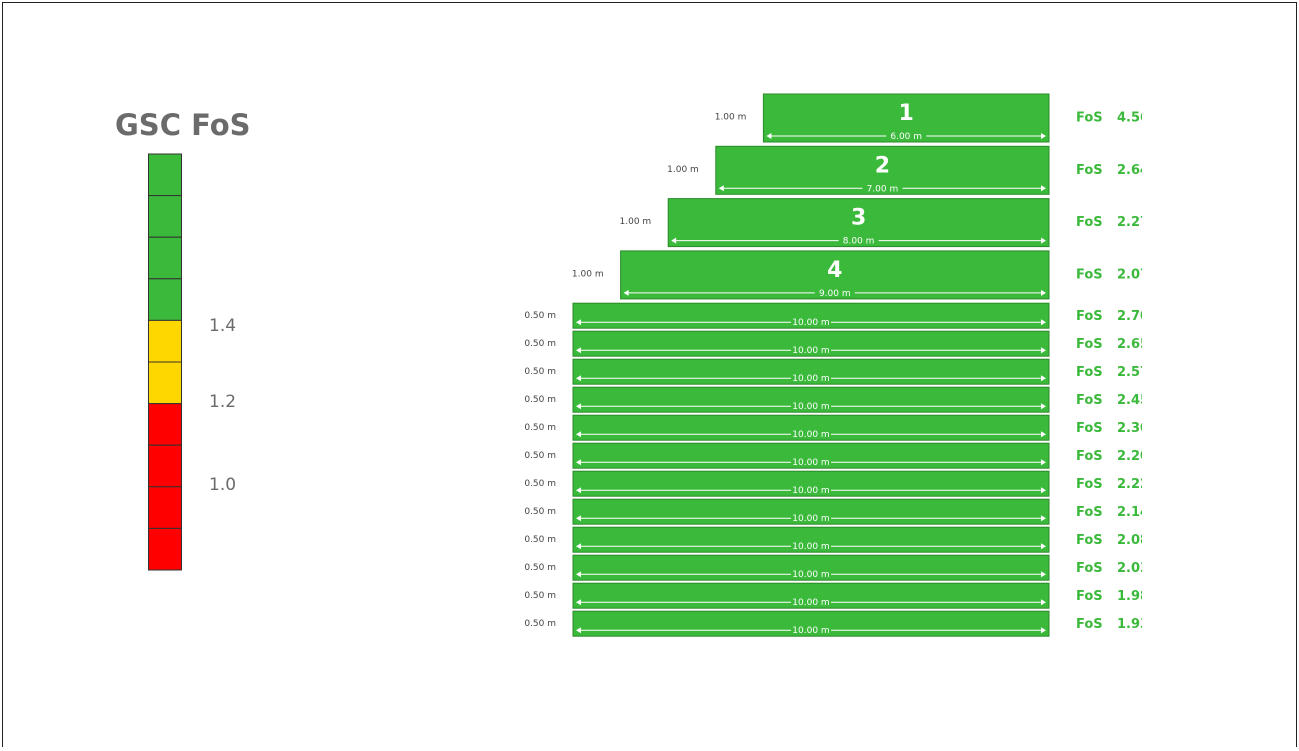 The image size is (1299, 751). Describe the element at coordinates (1133, 222) in the screenshot. I see `fos-value: 2.27` at that location.